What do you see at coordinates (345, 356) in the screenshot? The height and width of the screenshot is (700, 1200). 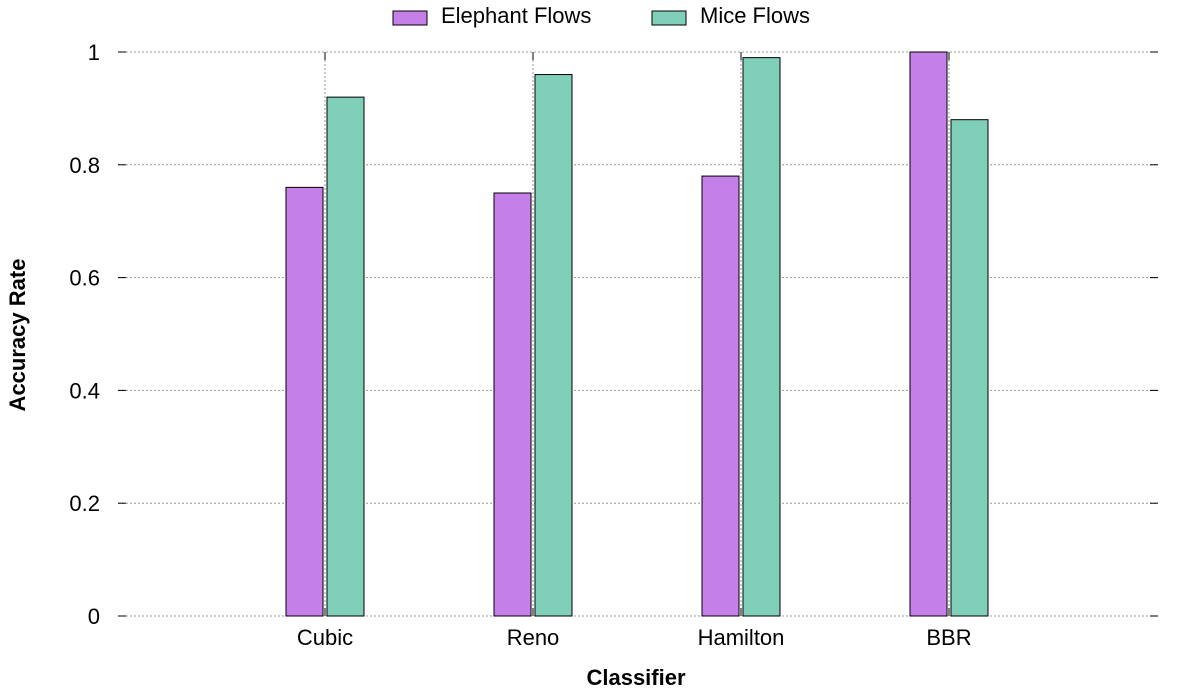 I see `bar-mice-flows-cubic` at bounding box center [345, 356].